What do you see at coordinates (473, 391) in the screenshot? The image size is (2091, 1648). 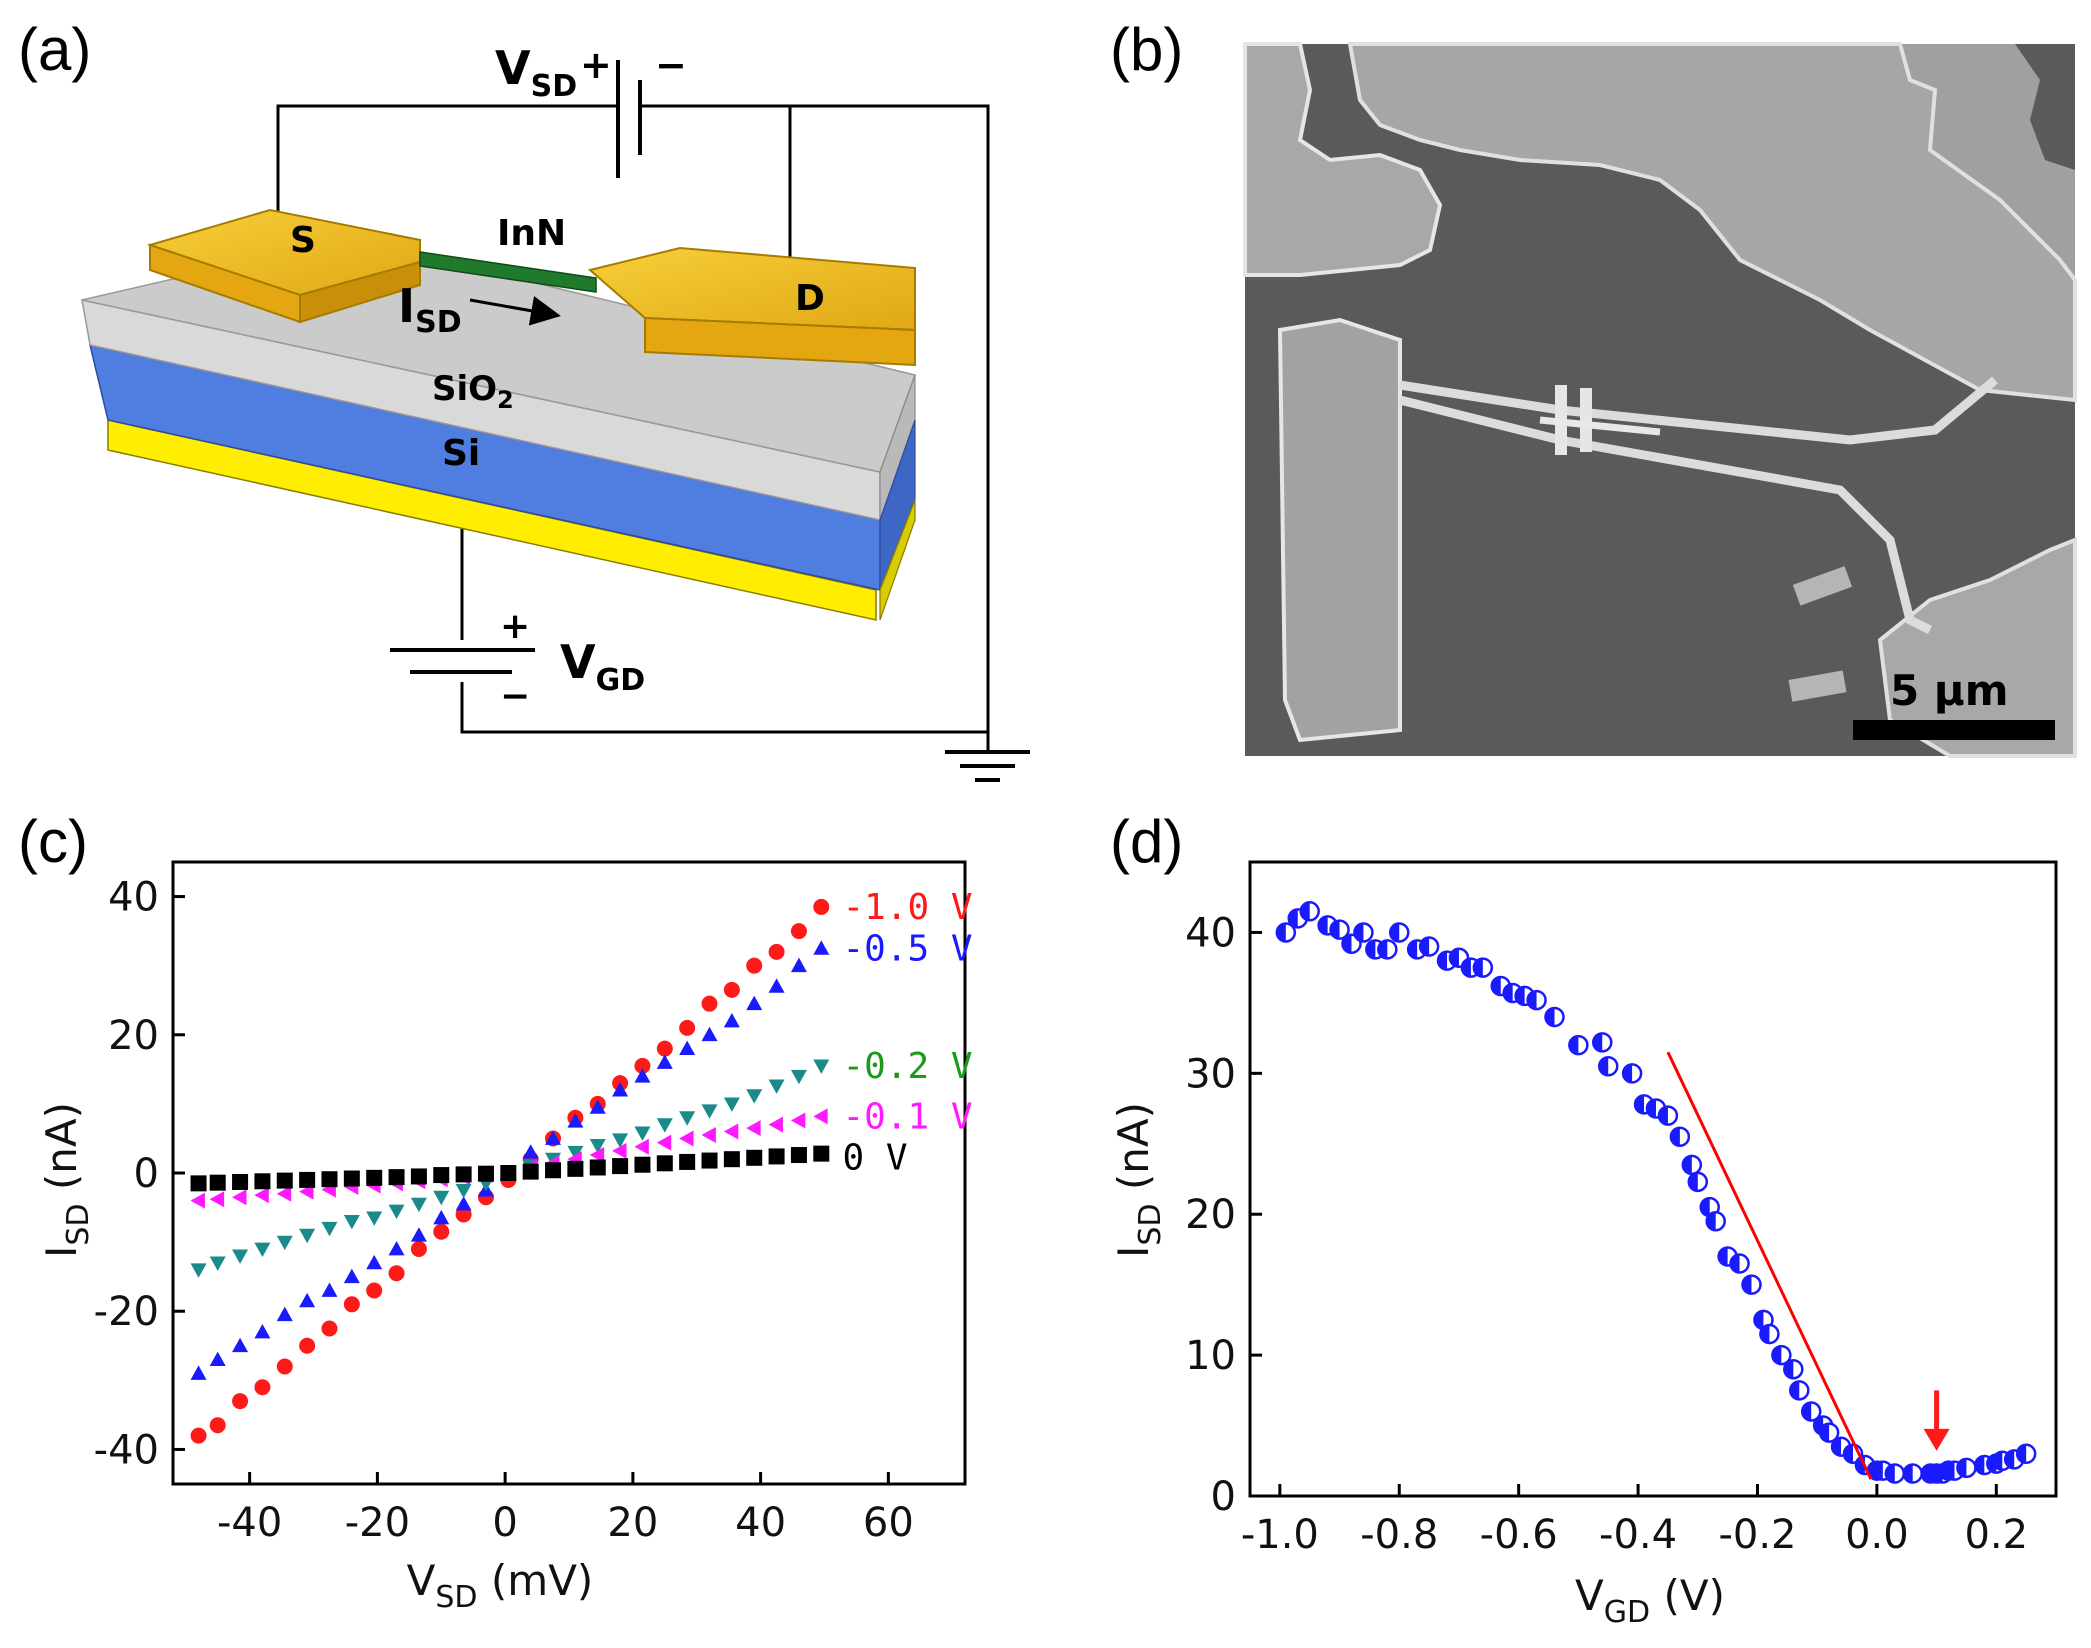 I see `sio2-label: SiO2` at bounding box center [473, 391].